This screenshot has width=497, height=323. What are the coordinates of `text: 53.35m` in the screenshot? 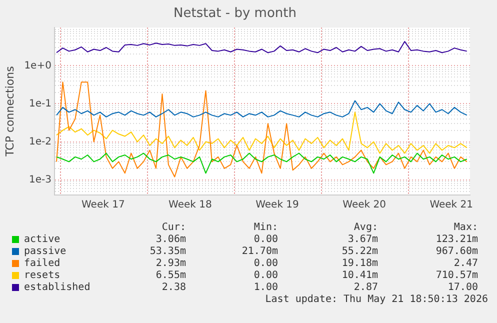 It's located at (167, 252).